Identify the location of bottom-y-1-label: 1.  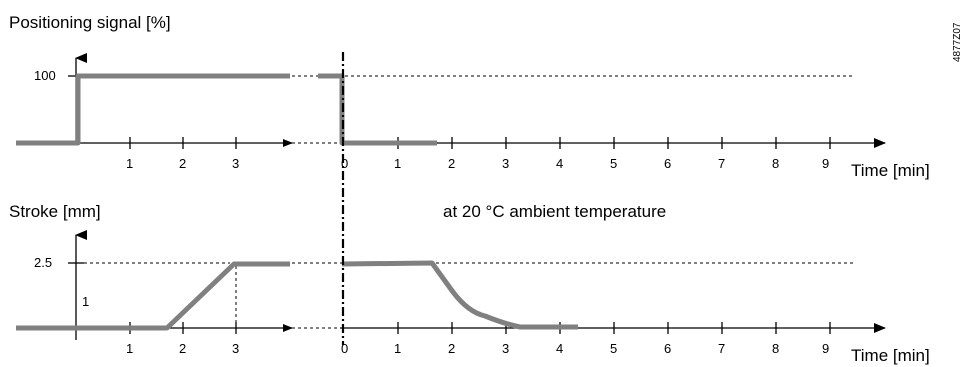
(85, 301).